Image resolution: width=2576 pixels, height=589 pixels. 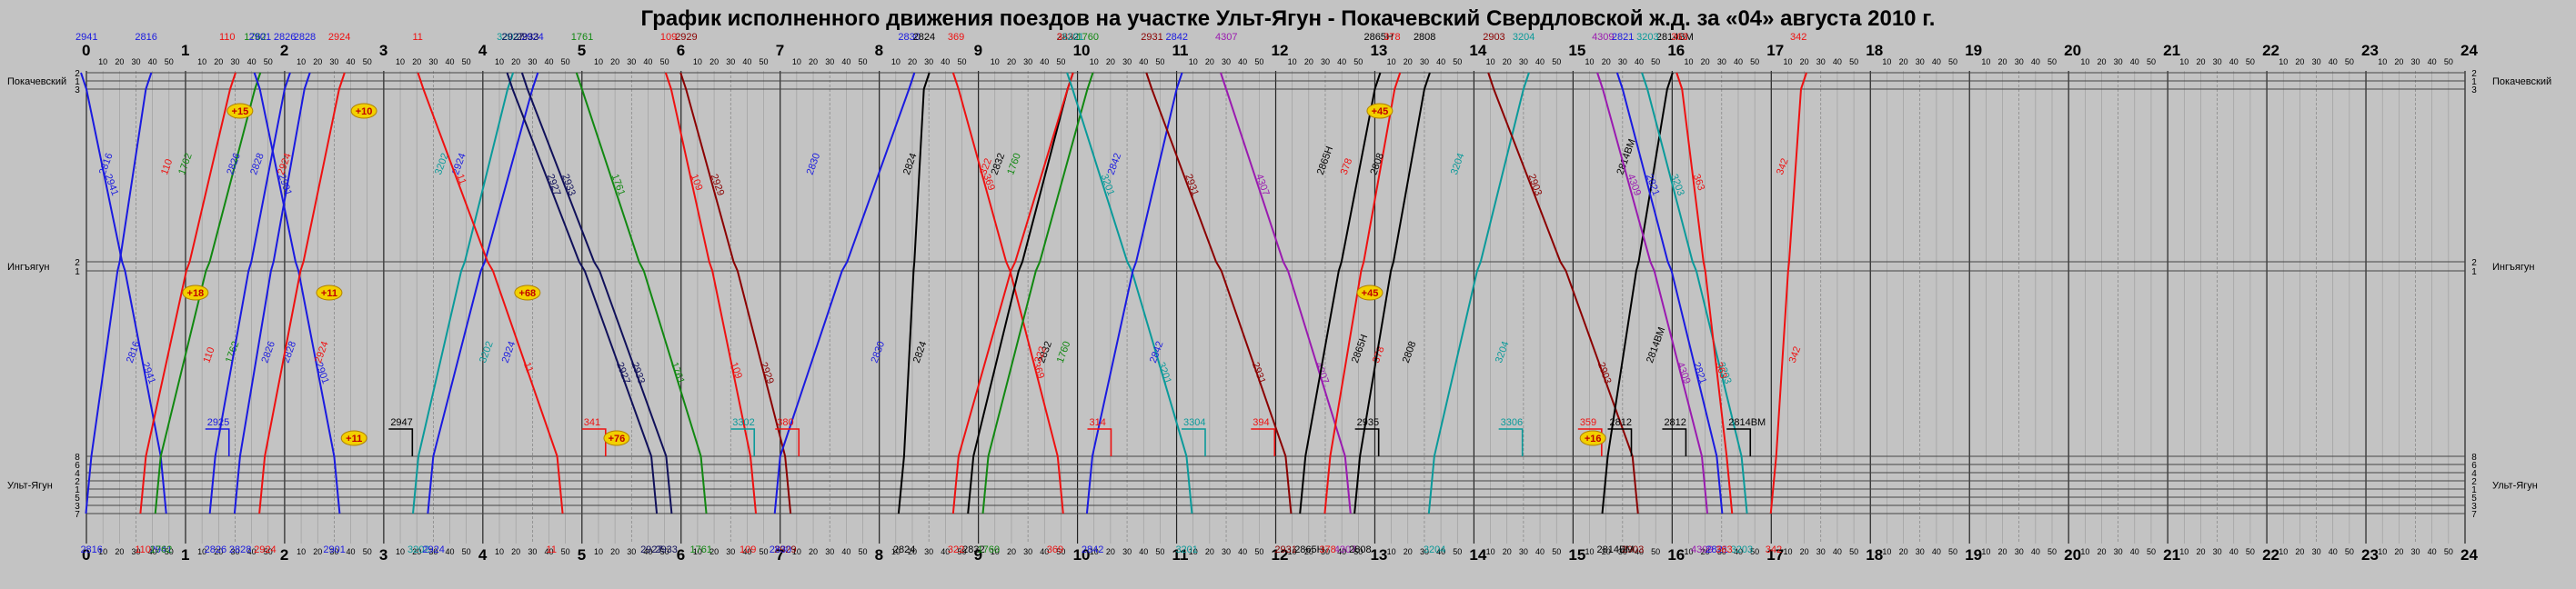 What do you see at coordinates (196, 293) in the screenshot?
I see `delay-badge-text: +18` at bounding box center [196, 293].